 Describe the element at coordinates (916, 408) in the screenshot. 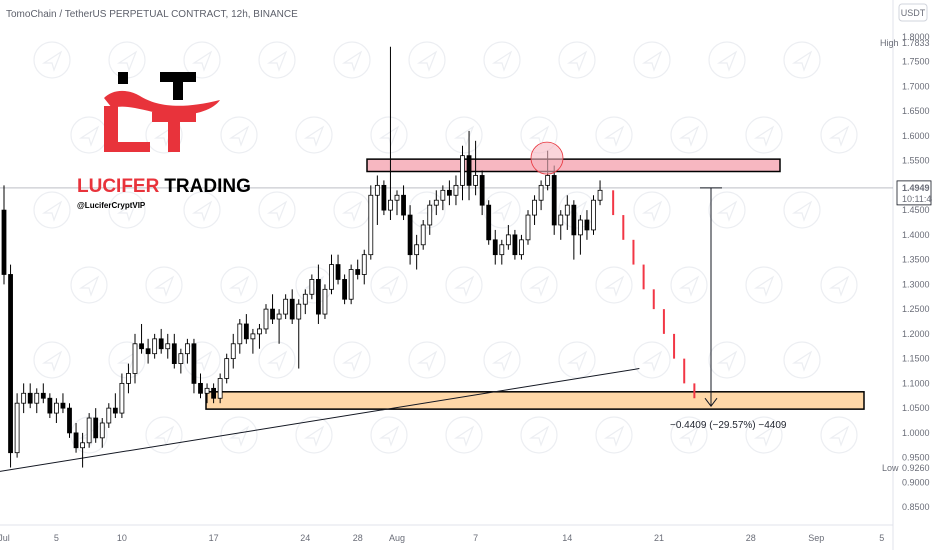

I see `price-tick-label: 1.0500` at that location.